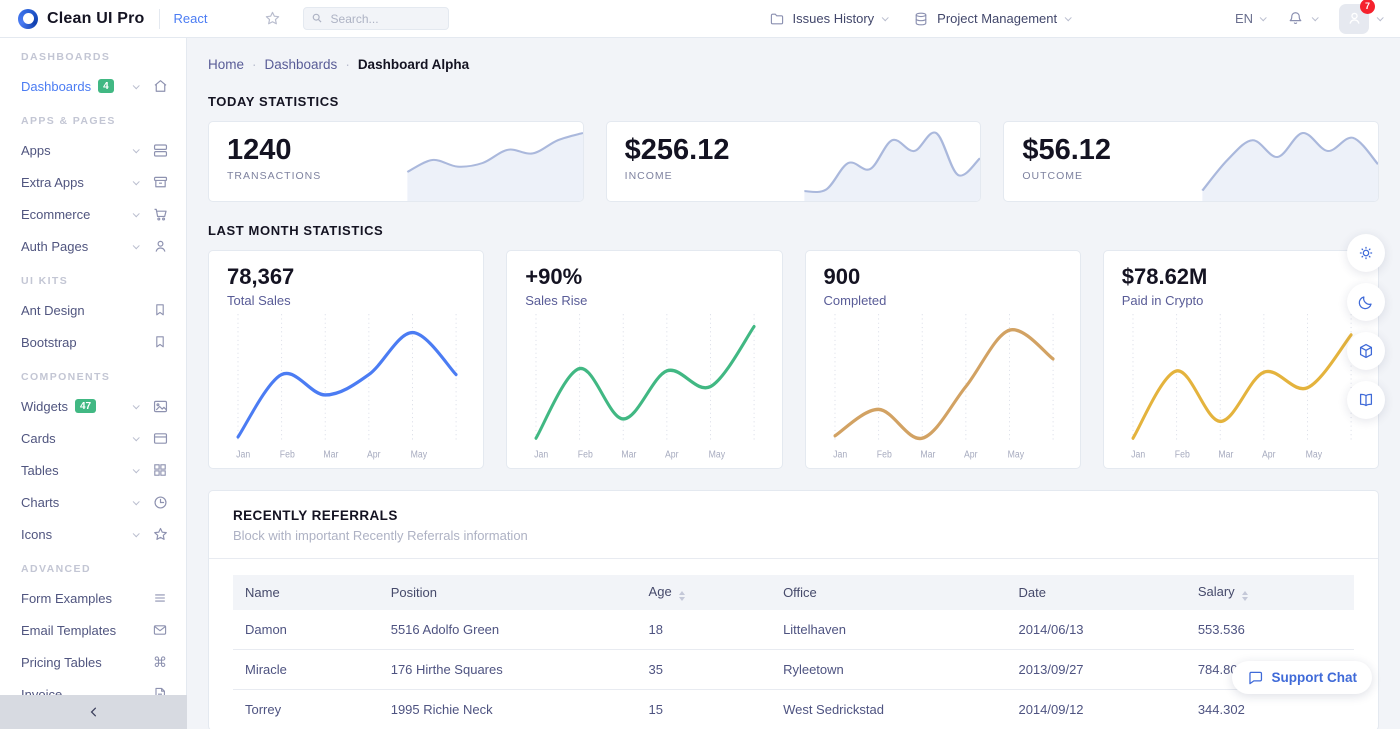 This screenshot has height=729, width=1400. I want to click on paid-in-crypto-chart: Jan Feb Mar Apr May, so click(1242, 387).